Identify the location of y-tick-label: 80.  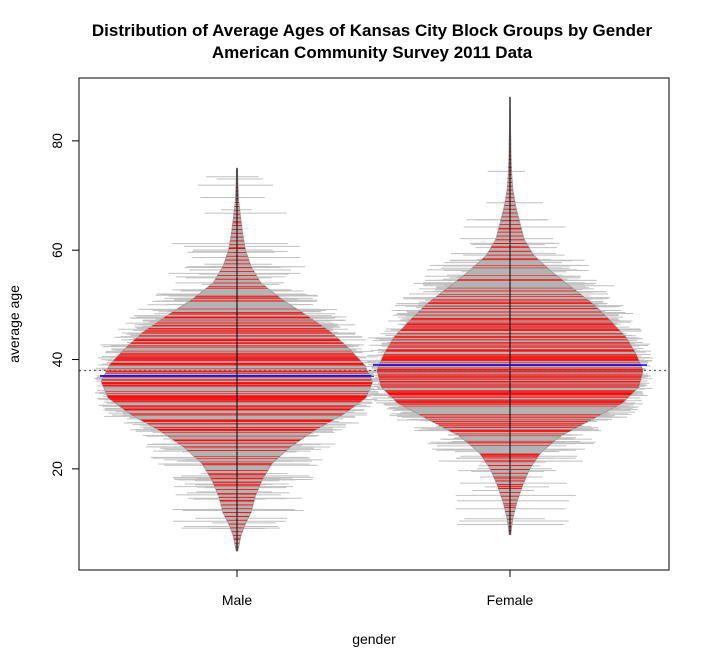
(57, 141).